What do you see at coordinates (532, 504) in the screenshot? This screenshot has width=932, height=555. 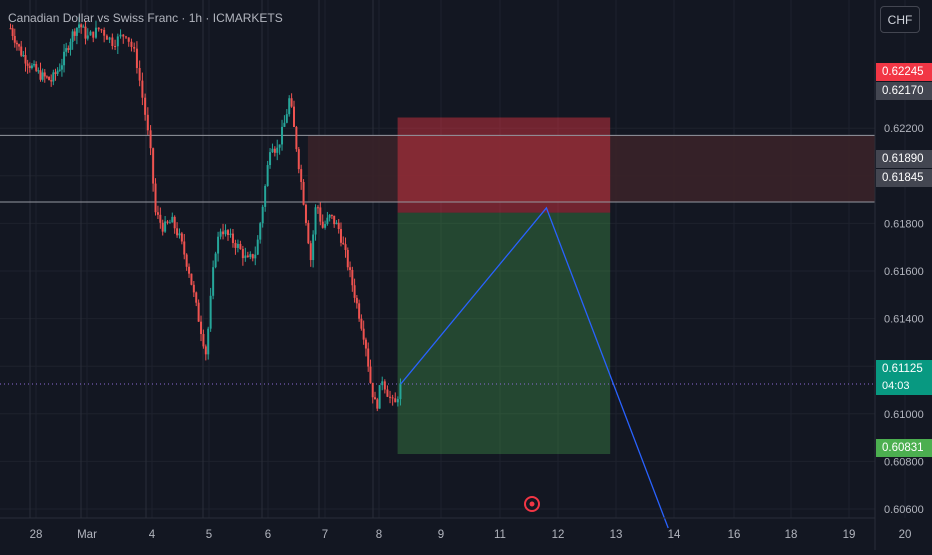 I see `event-marker-dot` at bounding box center [532, 504].